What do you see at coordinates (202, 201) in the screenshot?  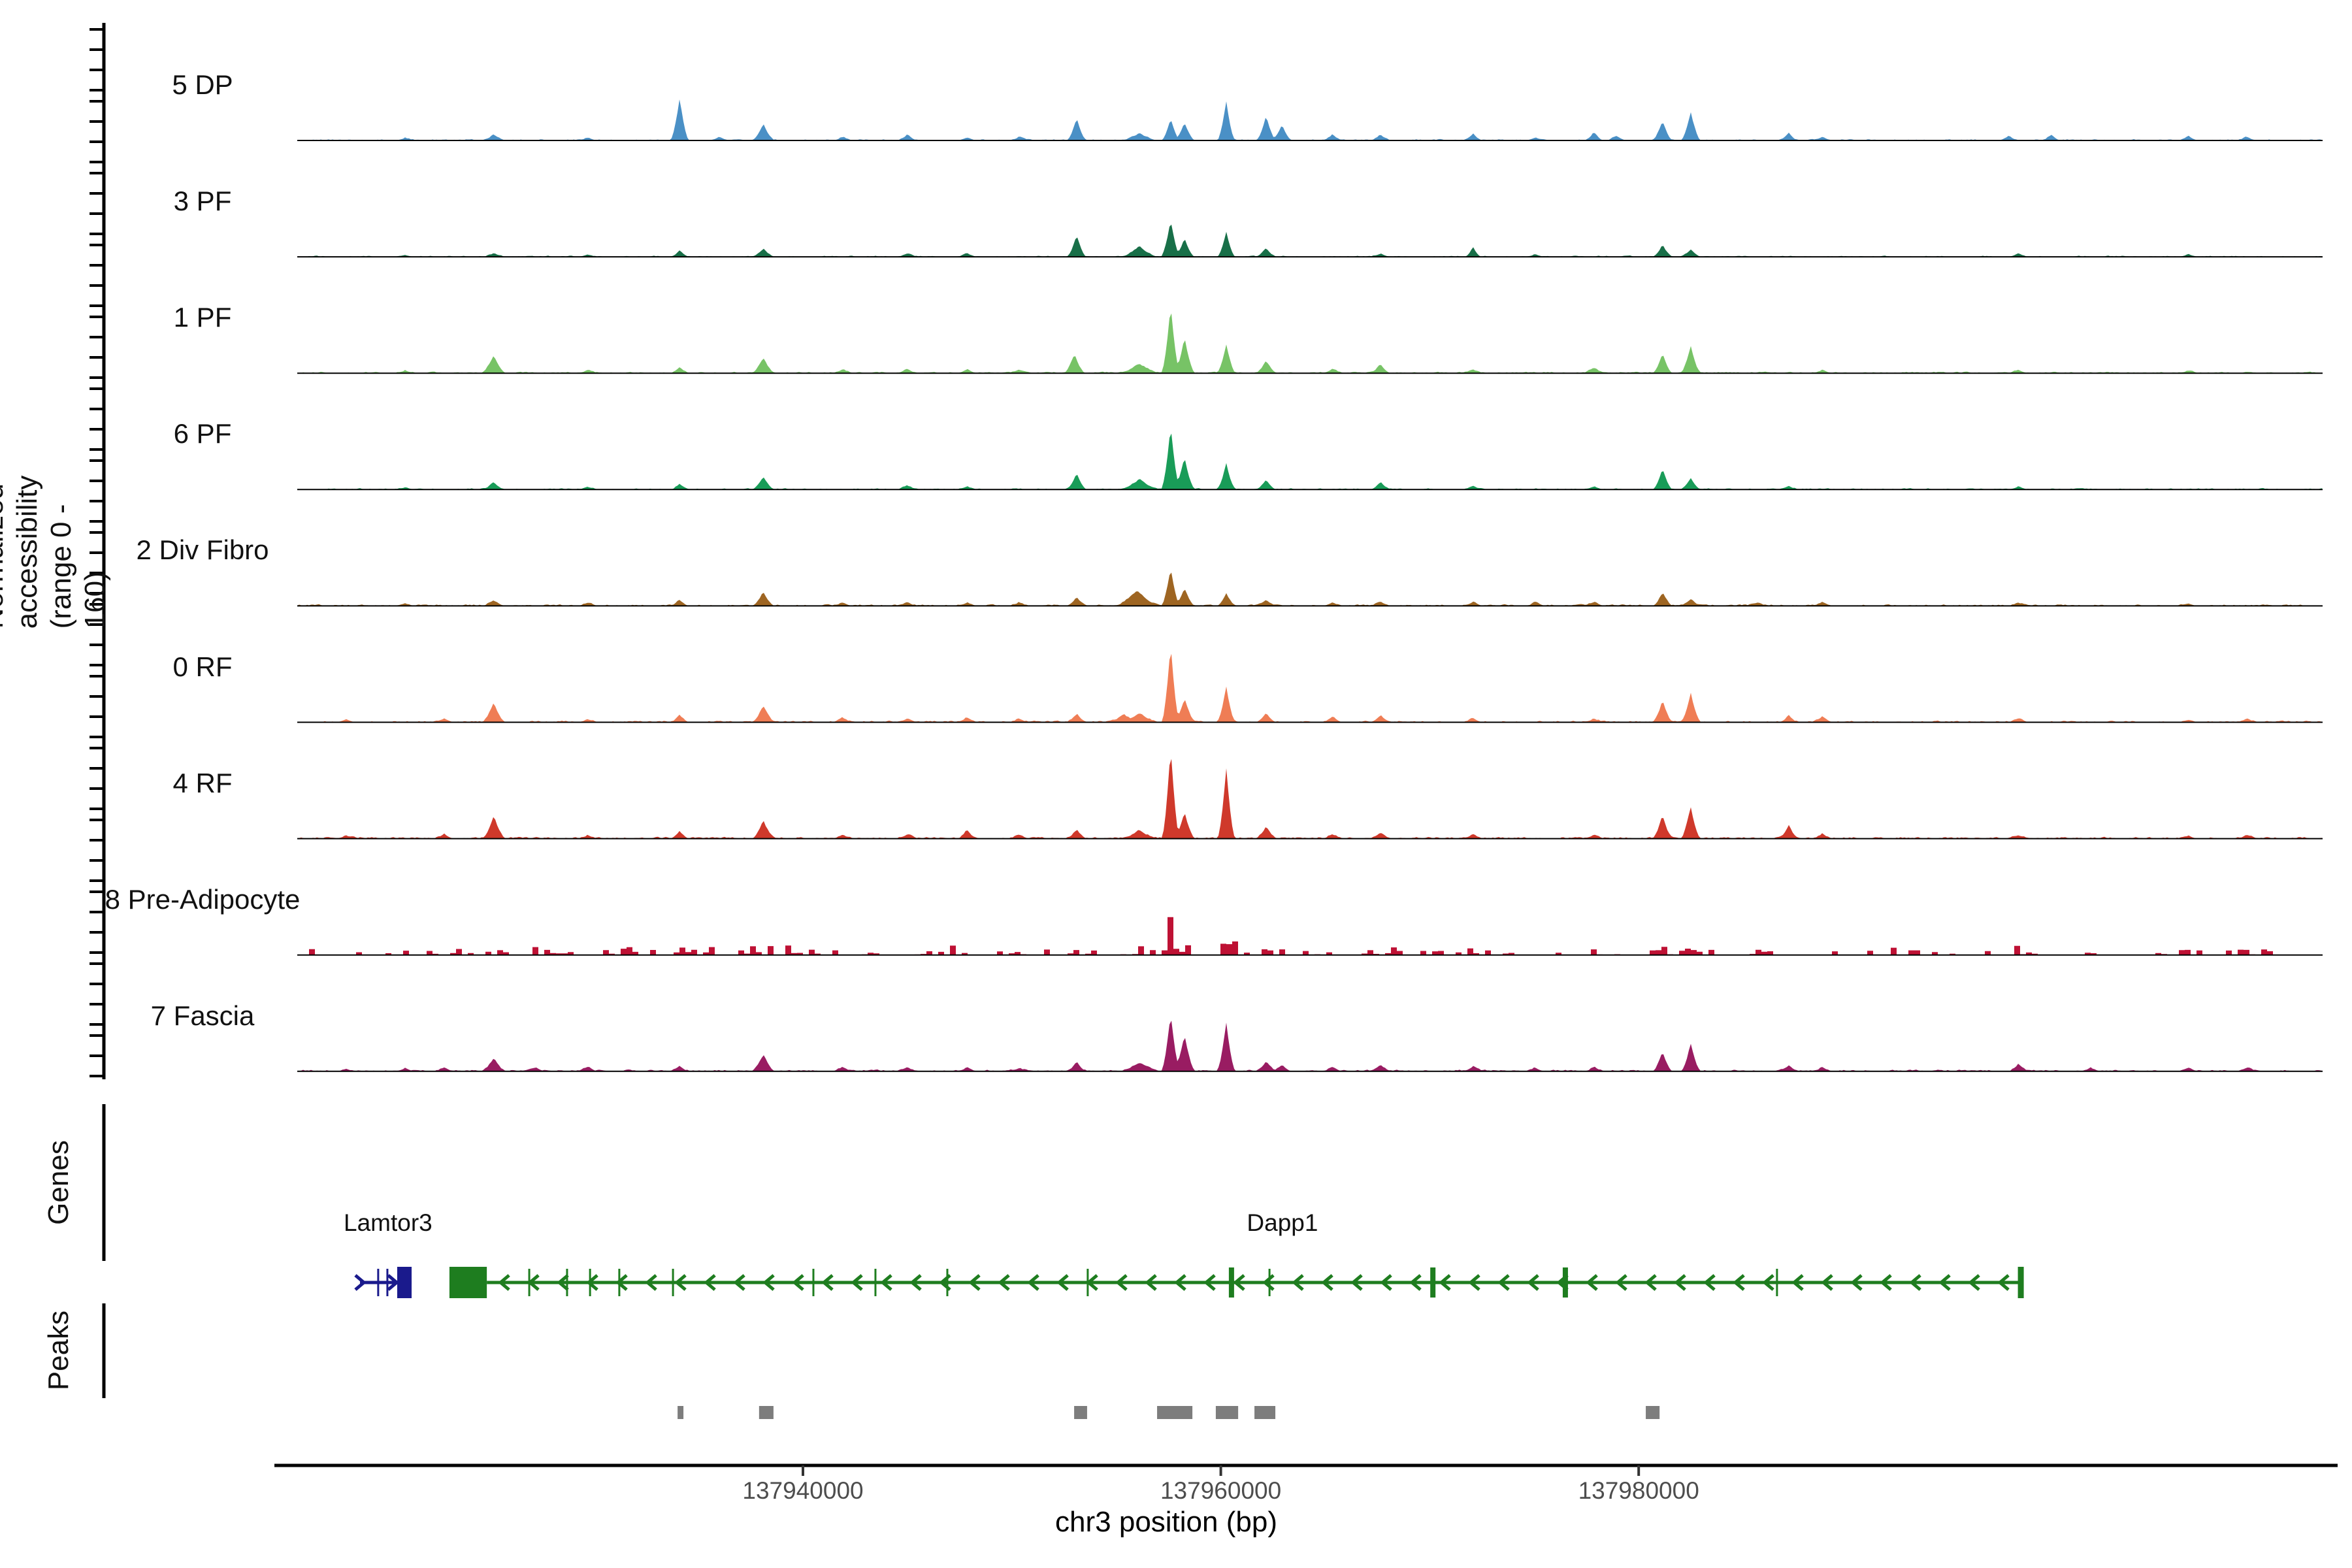 I see `track-label-3-pf: 3 PF` at bounding box center [202, 201].